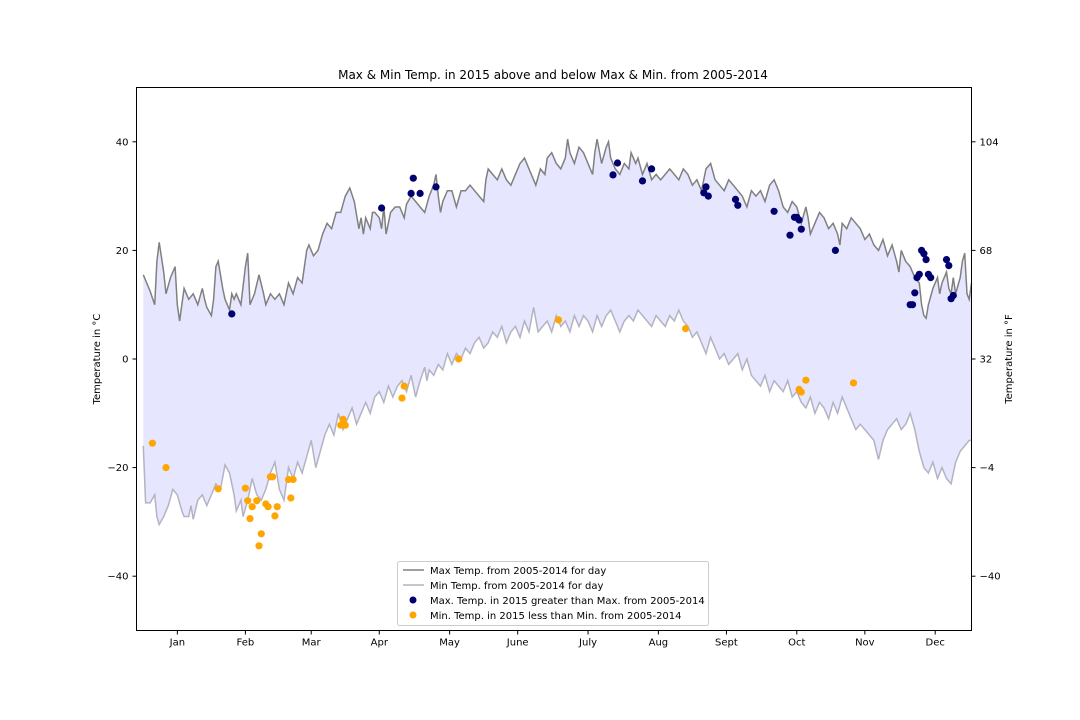 This screenshot has width=1080, height=720. What do you see at coordinates (516, 586) in the screenshot?
I see `legend-min-envelope-label: Min Temp. from 2005-2014 for day` at bounding box center [516, 586].